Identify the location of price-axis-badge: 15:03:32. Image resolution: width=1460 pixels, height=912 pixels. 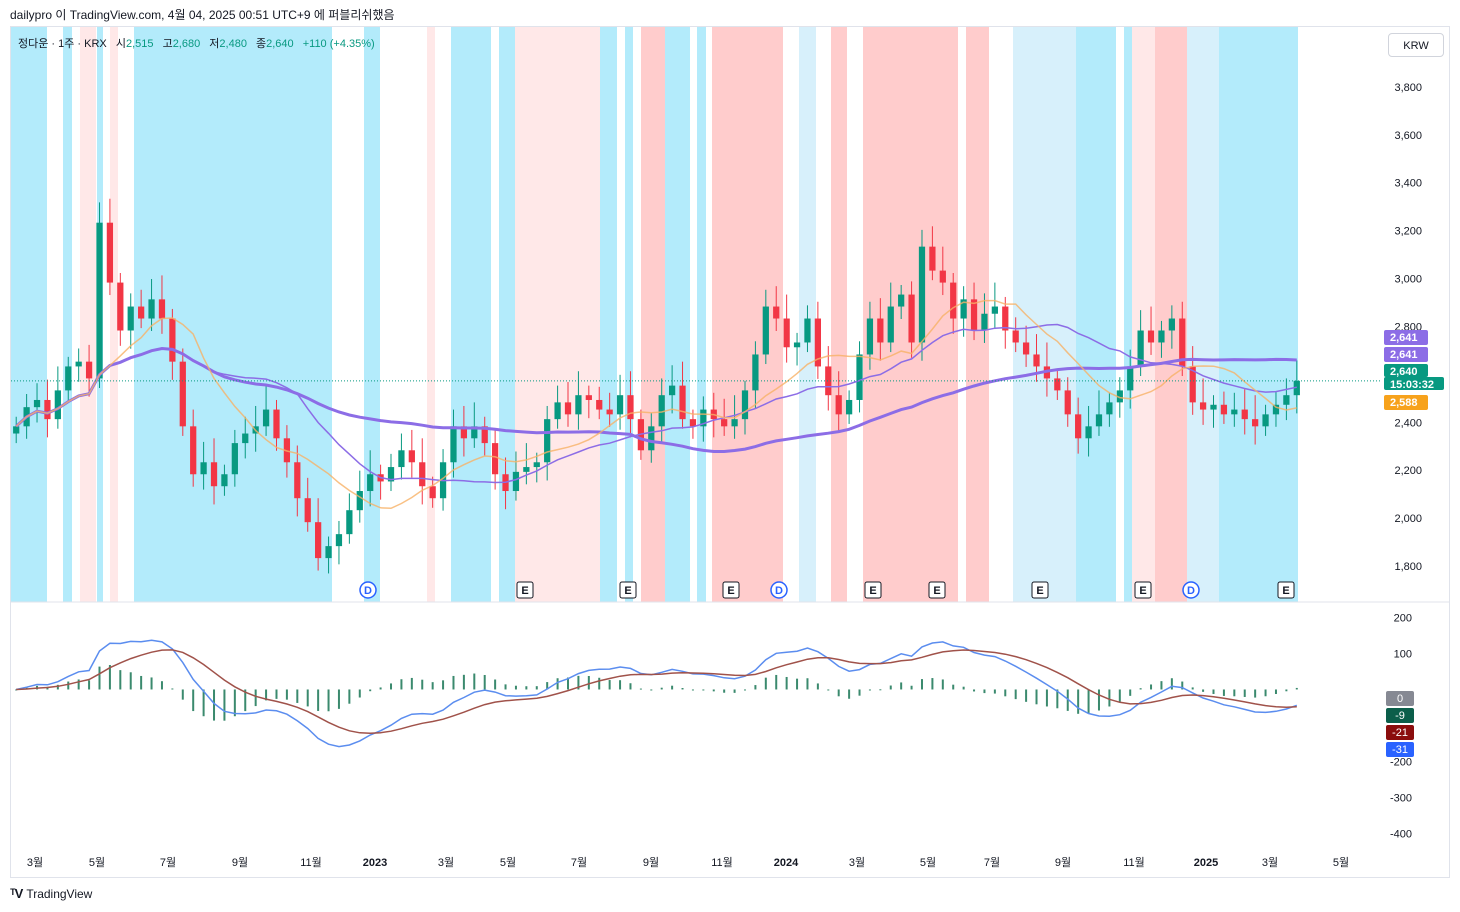
(1414, 384).